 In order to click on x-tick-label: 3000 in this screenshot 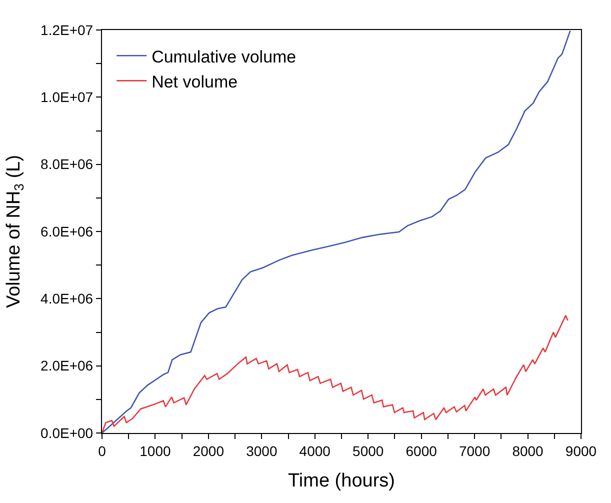, I will do `click(262, 450)`.